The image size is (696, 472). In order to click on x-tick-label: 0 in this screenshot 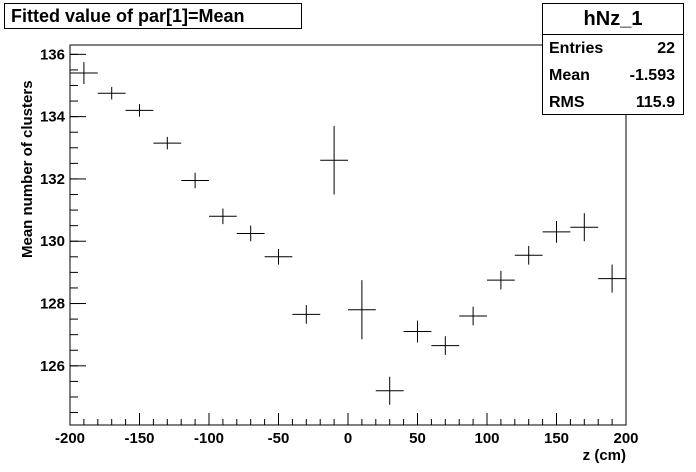, I will do `click(348, 438)`.